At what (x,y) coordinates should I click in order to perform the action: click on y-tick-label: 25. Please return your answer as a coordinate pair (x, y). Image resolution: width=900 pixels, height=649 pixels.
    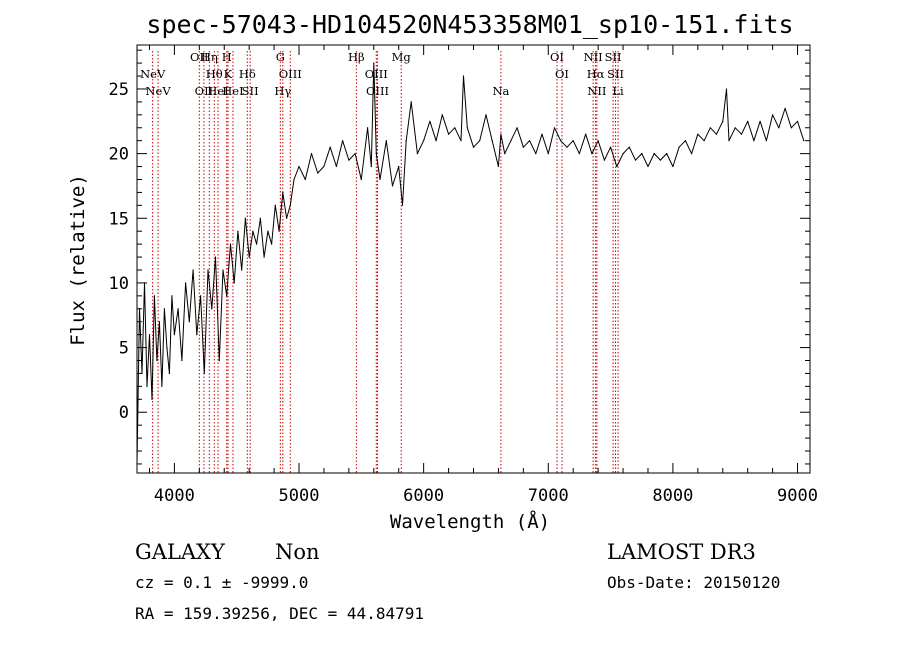
    Looking at the image, I should click on (119, 90).